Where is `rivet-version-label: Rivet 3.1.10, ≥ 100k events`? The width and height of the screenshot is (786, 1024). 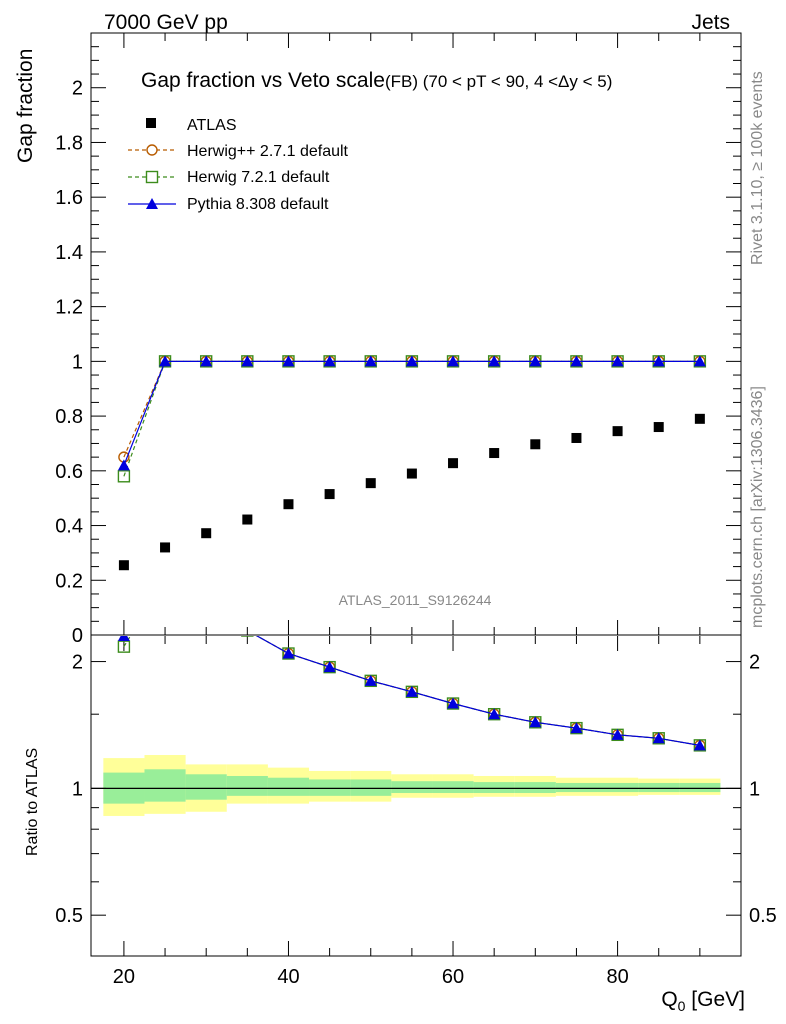
rivet-version-label: Rivet 3.1.10, ≥ 100k events is located at coordinates (757, 168).